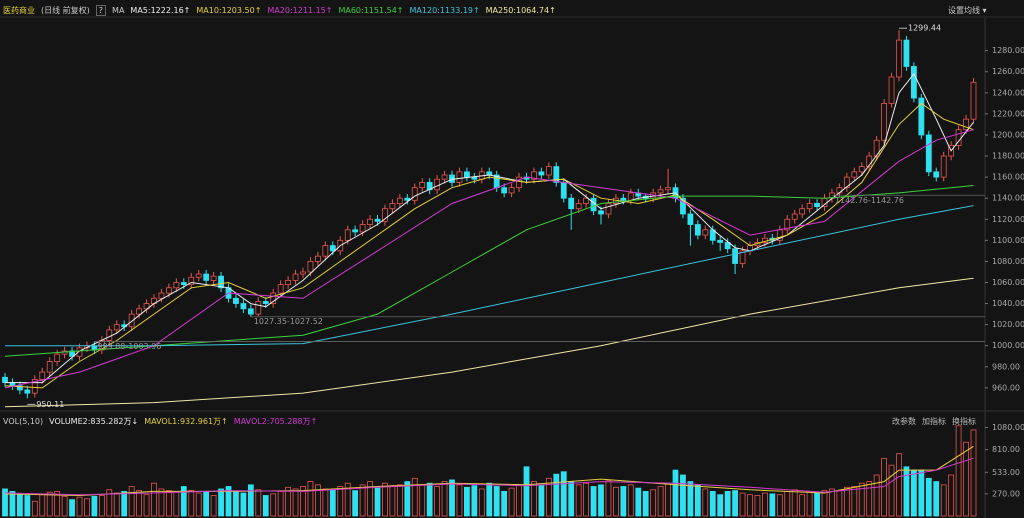  I want to click on legend-entry: MA10:1203.50↑, so click(229, 10).